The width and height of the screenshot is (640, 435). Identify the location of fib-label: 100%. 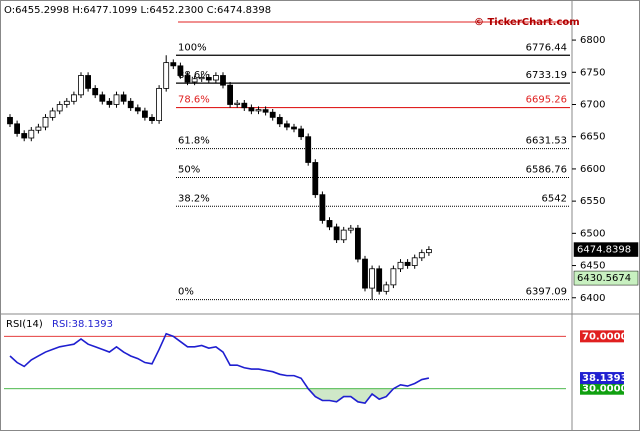
(192, 47).